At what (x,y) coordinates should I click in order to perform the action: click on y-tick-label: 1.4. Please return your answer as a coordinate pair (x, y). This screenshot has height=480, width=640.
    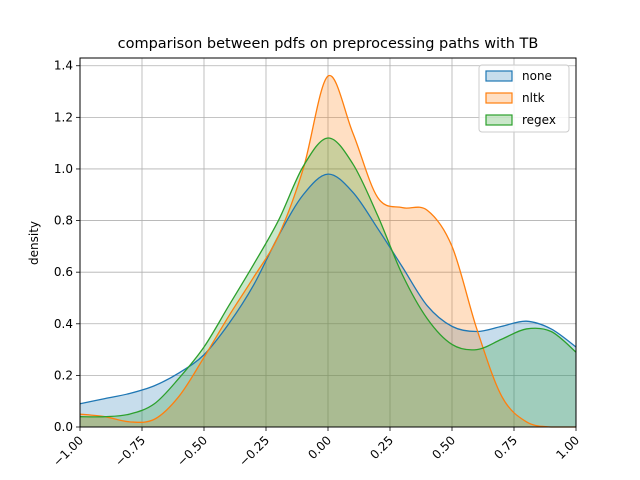
    Looking at the image, I should click on (63, 66).